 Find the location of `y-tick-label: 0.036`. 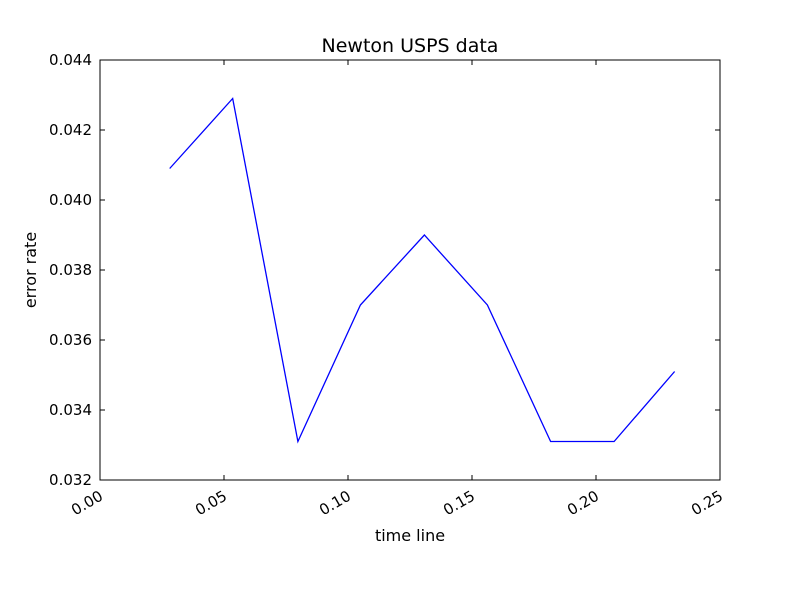

y-tick-label: 0.036 is located at coordinates (70, 340).